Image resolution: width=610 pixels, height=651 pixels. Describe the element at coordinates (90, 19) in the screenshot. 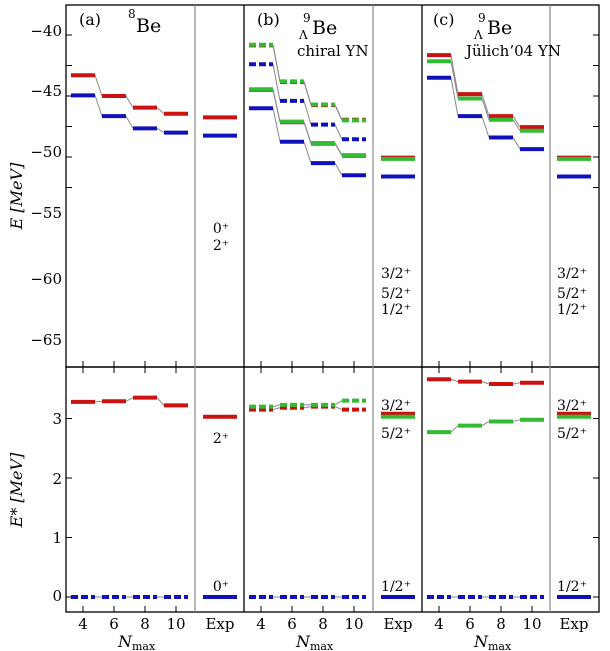

I see `panel-tag-a: (a)` at that location.